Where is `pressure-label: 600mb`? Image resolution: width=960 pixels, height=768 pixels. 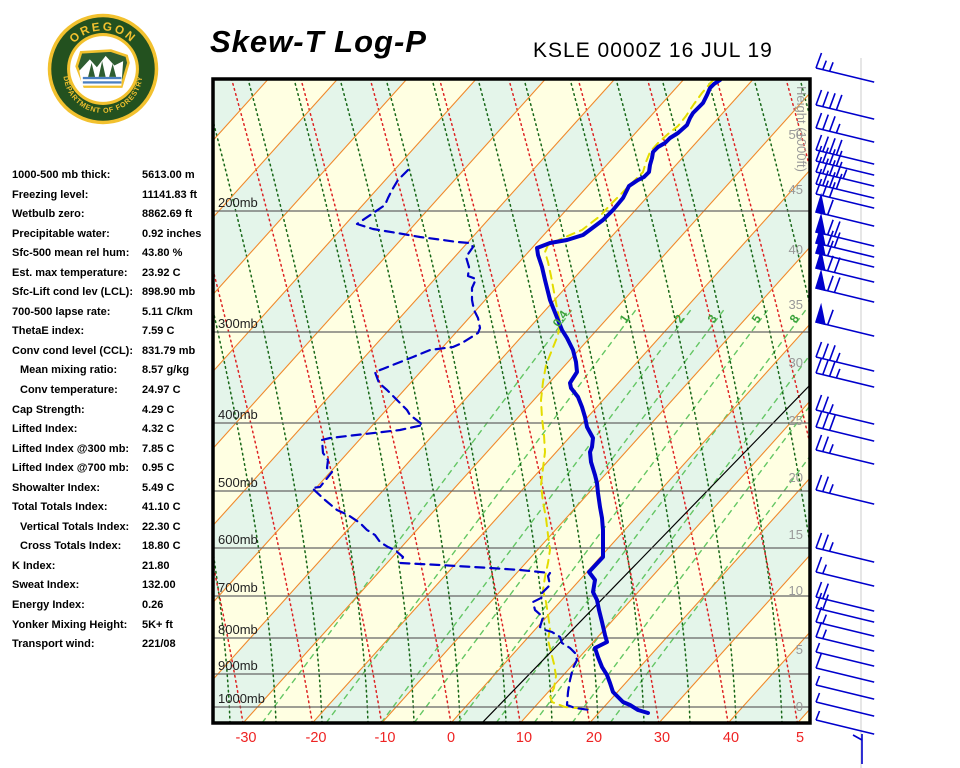
pressure-label: 600mb is located at coordinates (238, 539).